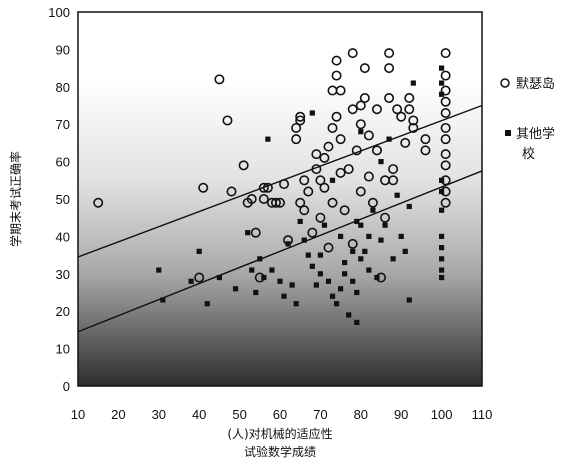  What do you see at coordinates (63, 199) in the screenshot?
I see `y-tick-label: 50` at bounding box center [63, 199].